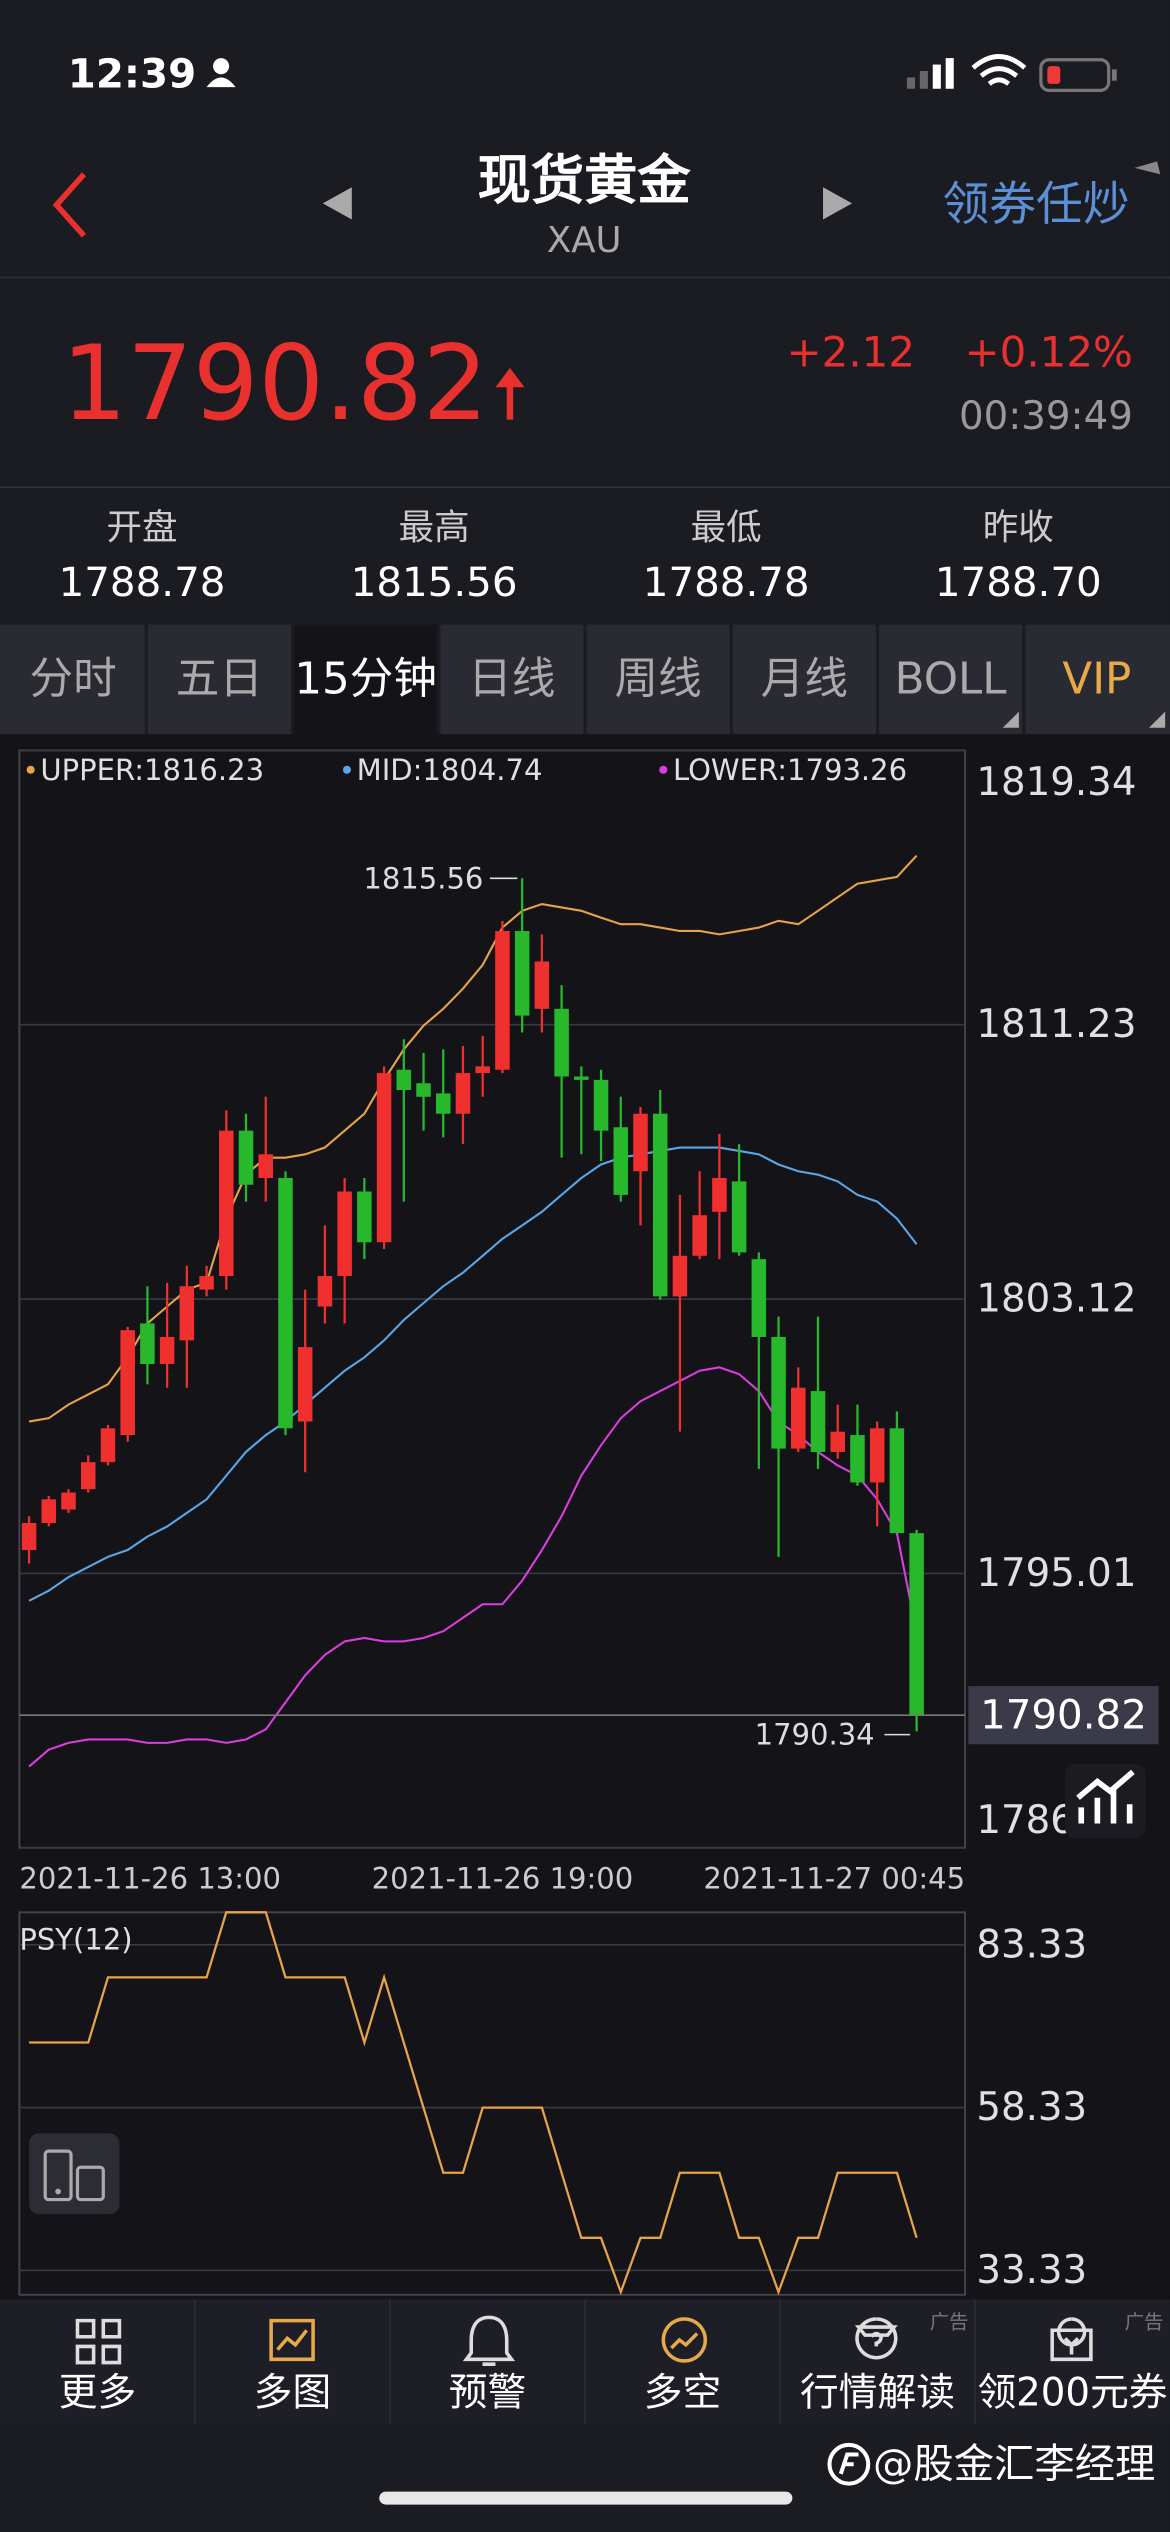 The image size is (1170, 2532). Describe the element at coordinates (69, 205) in the screenshot. I see `back-button` at that location.